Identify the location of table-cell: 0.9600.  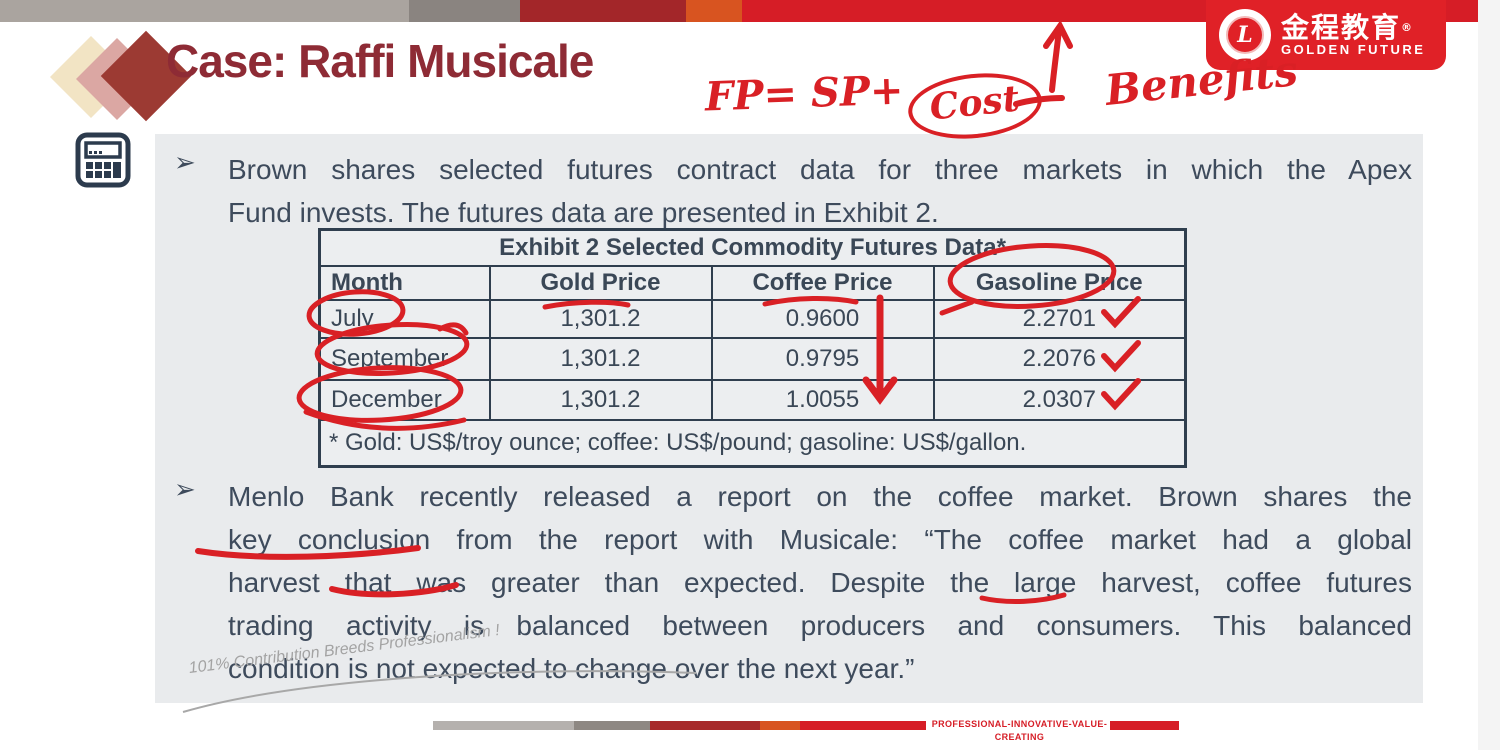
(822, 319).